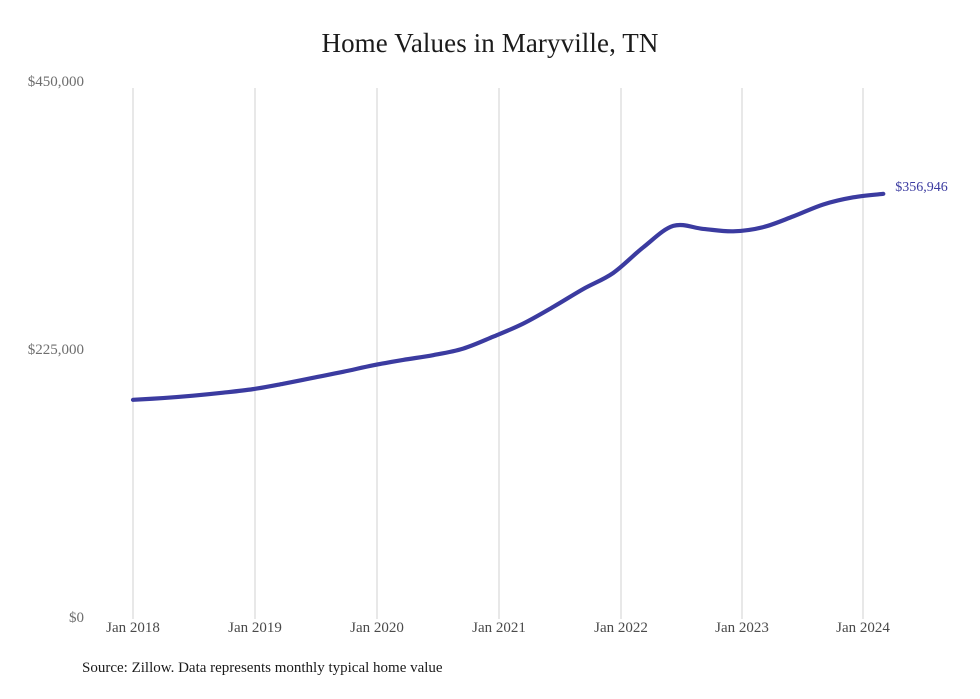 This screenshot has width=980, height=699. I want to click on x-axis-tick-jan-2019: Jan 2019, so click(255, 628).